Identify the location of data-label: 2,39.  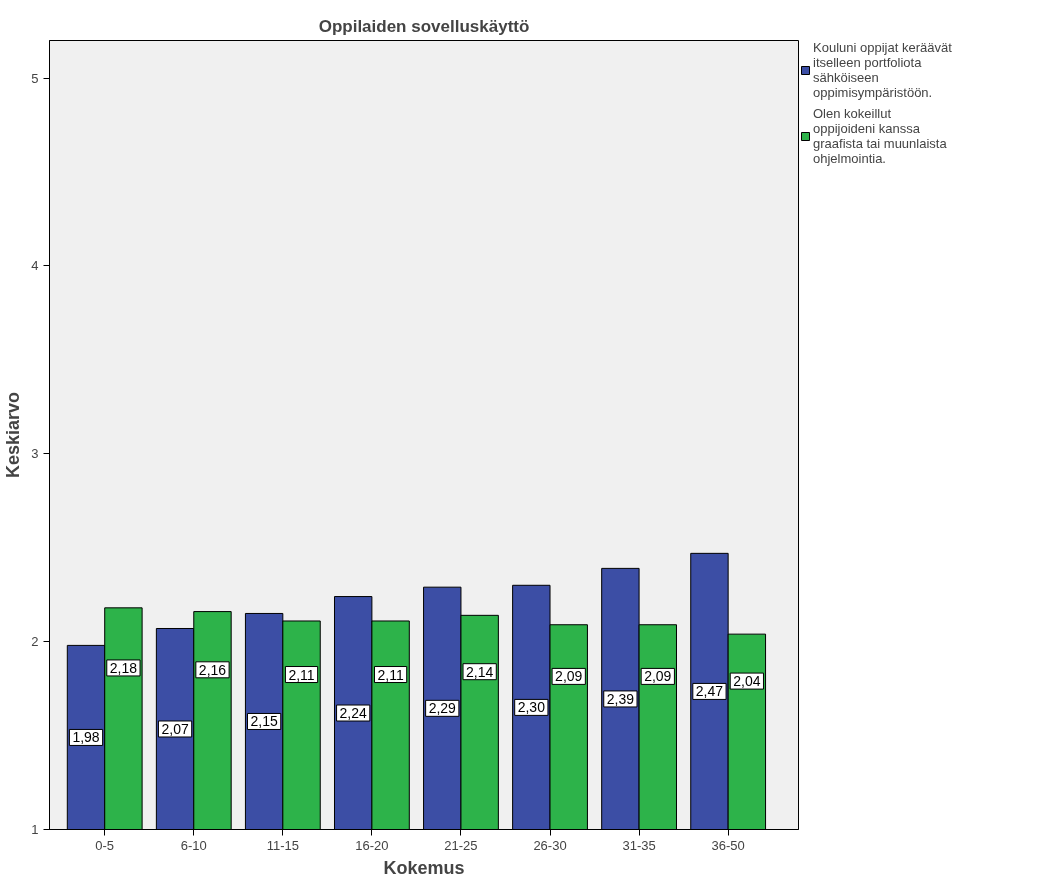
(620, 698).